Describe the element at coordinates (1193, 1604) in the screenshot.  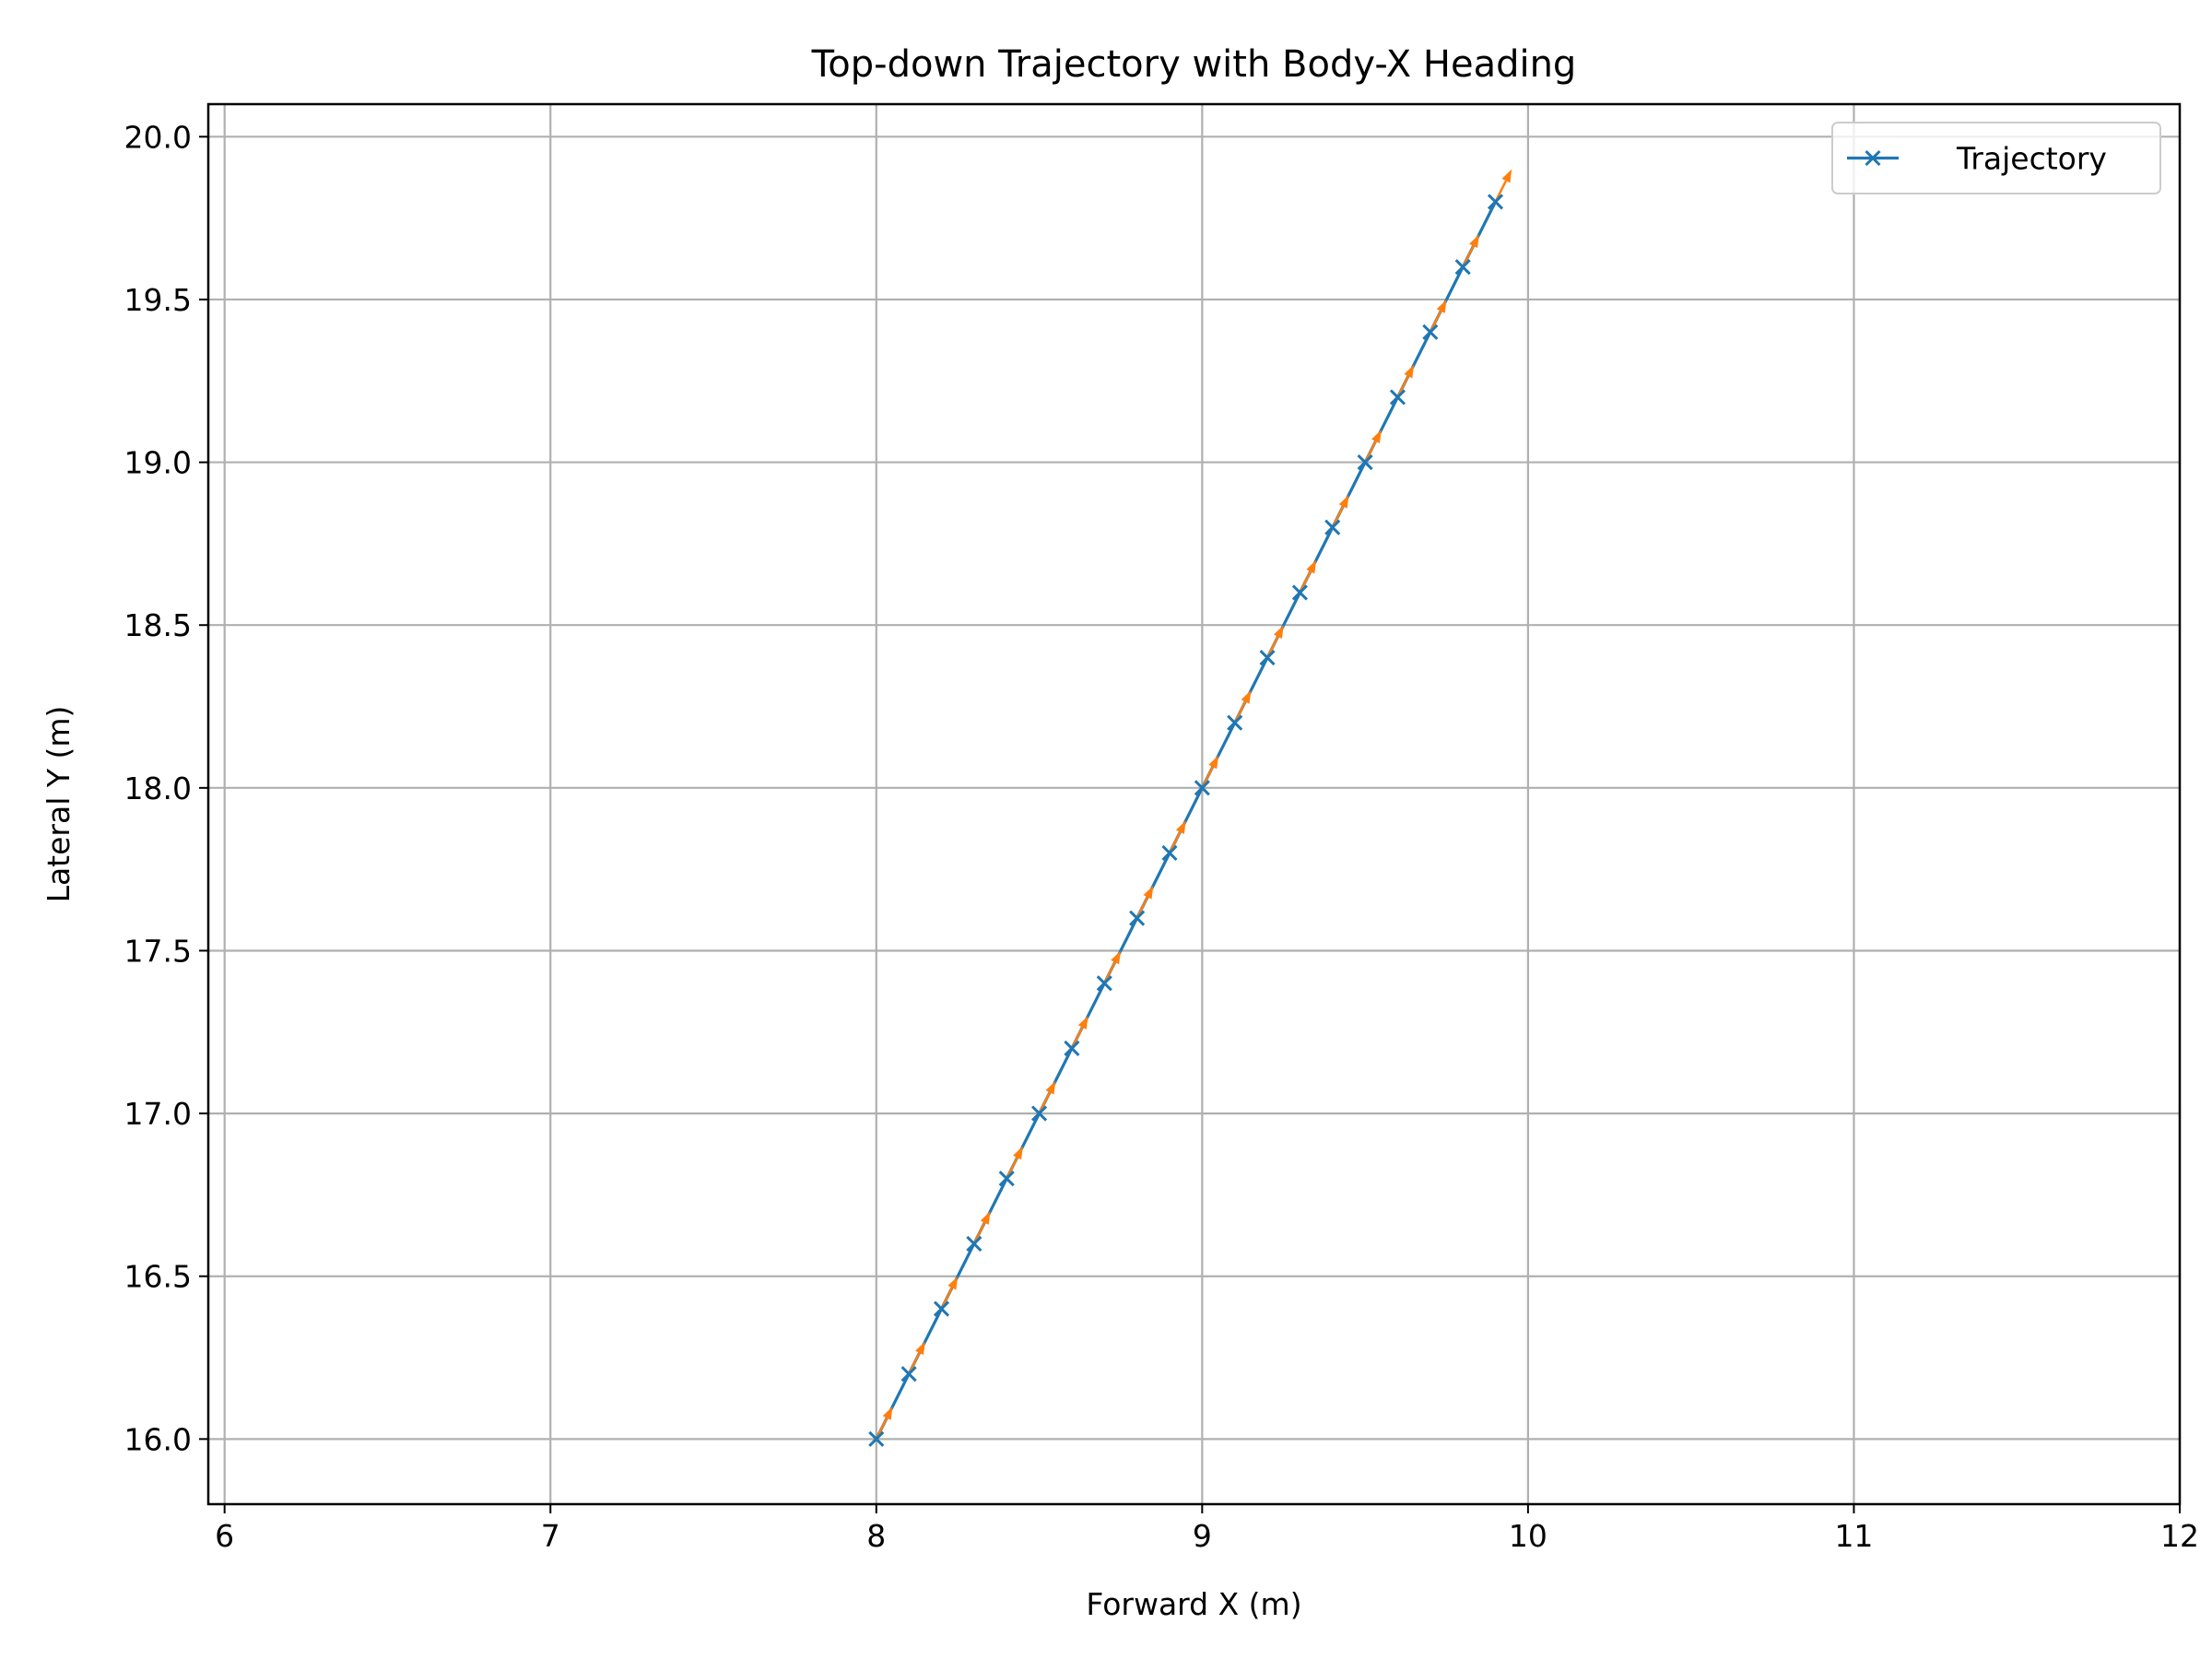
I see `x-axis-title: Forward X (m)` at that location.